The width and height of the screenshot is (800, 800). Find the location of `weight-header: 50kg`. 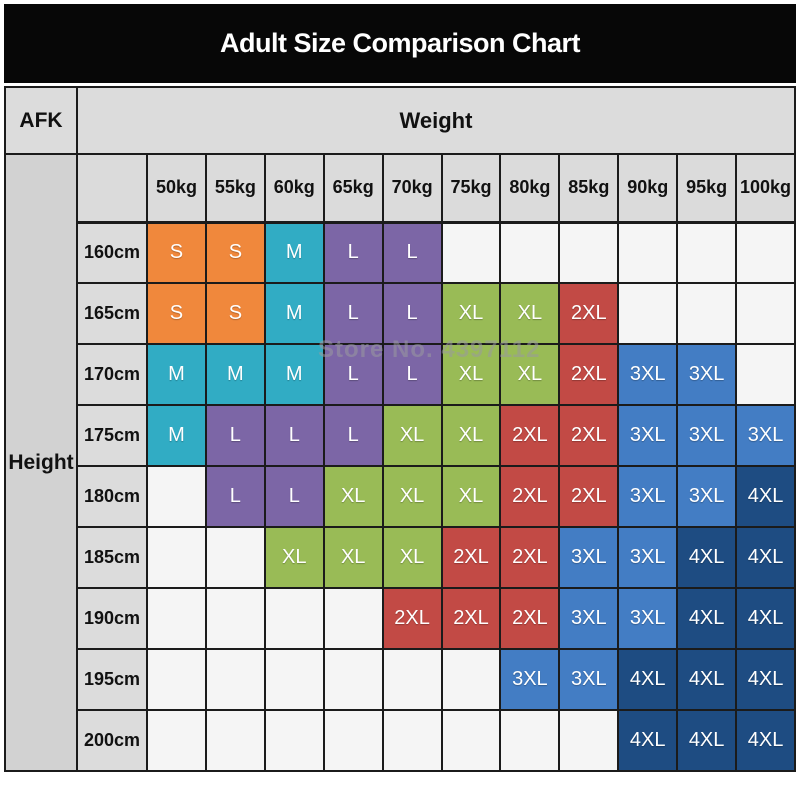

weight-header: 50kg is located at coordinates (176, 188).